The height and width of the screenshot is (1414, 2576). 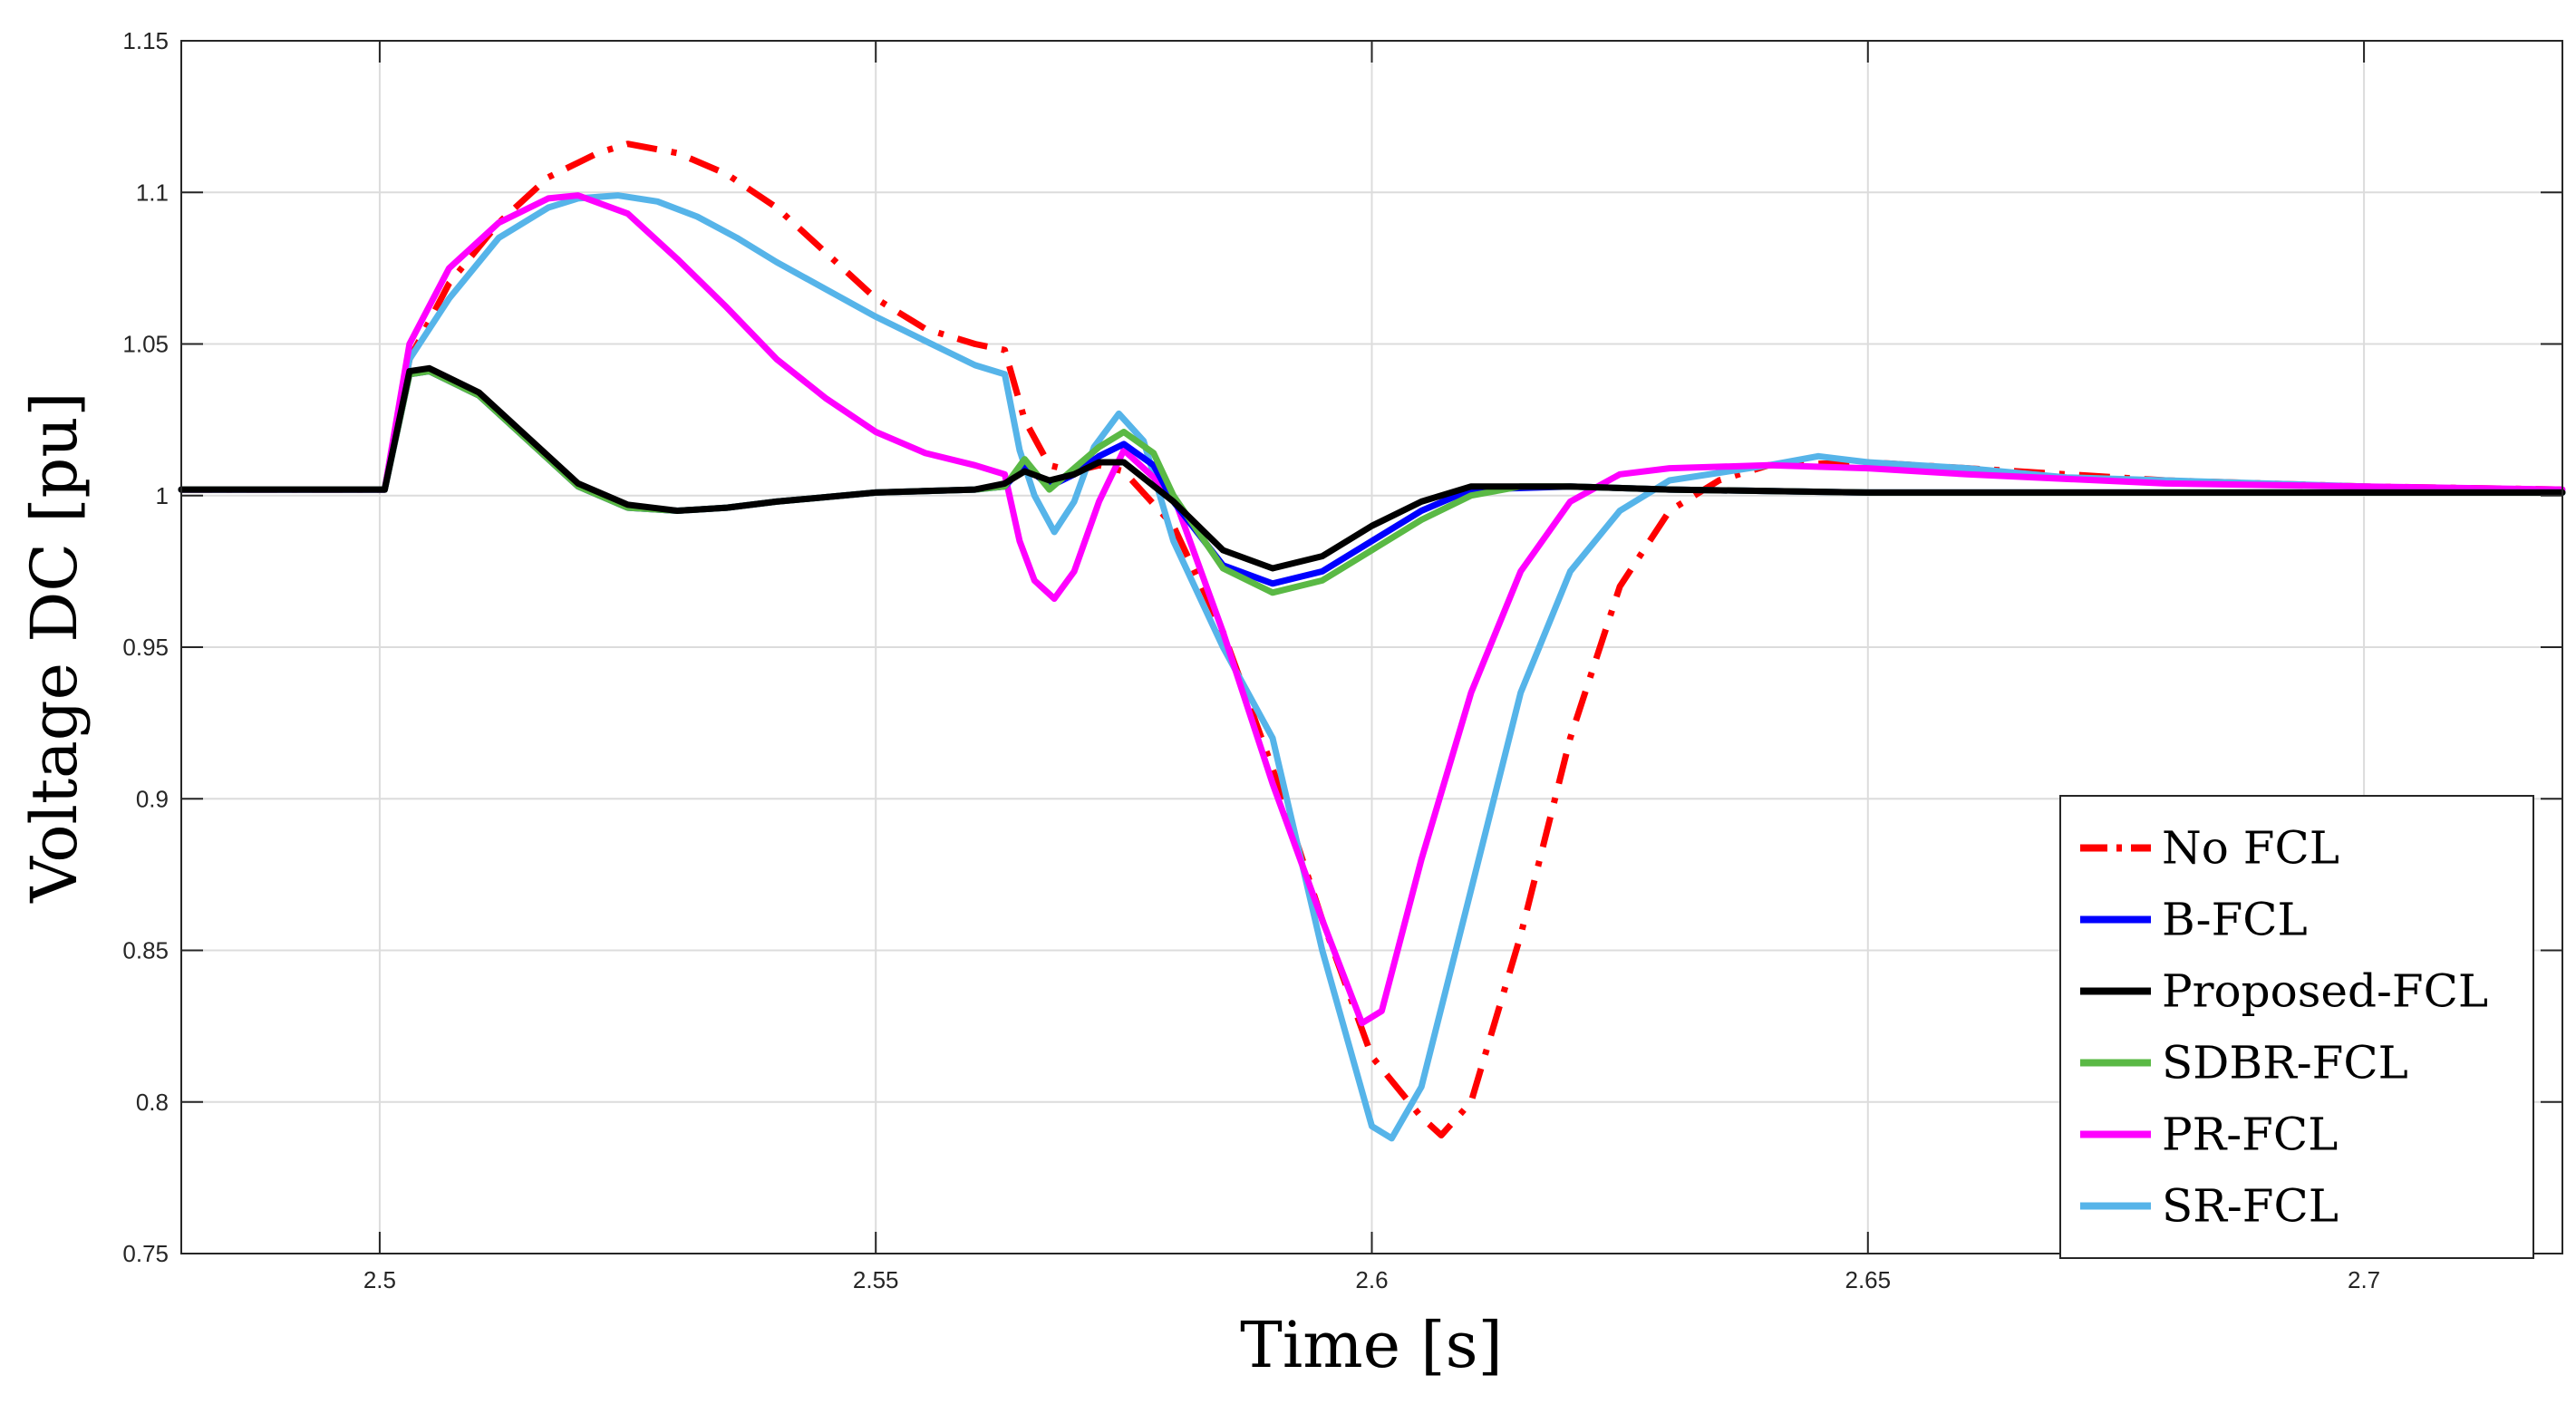 I want to click on y-tick-label-8: 1.15, so click(x=145, y=40).